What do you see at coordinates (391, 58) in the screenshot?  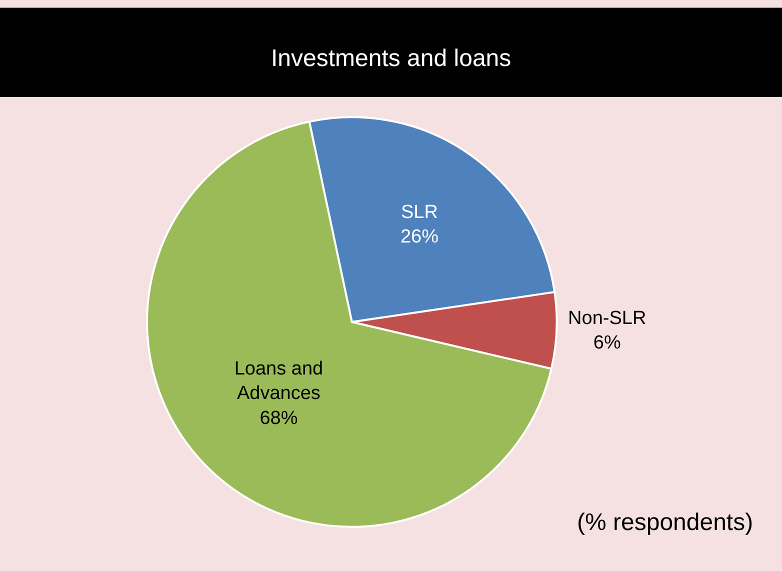 I see `chart-title: Investments and loans` at bounding box center [391, 58].